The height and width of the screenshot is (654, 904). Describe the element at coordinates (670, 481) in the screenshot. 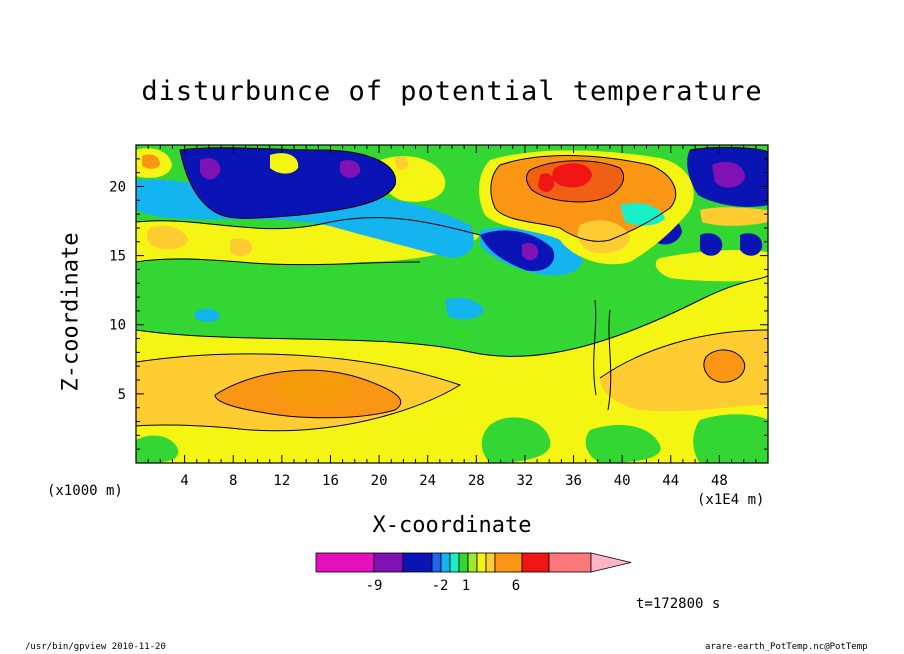

I see `x-tick-label: 44` at that location.